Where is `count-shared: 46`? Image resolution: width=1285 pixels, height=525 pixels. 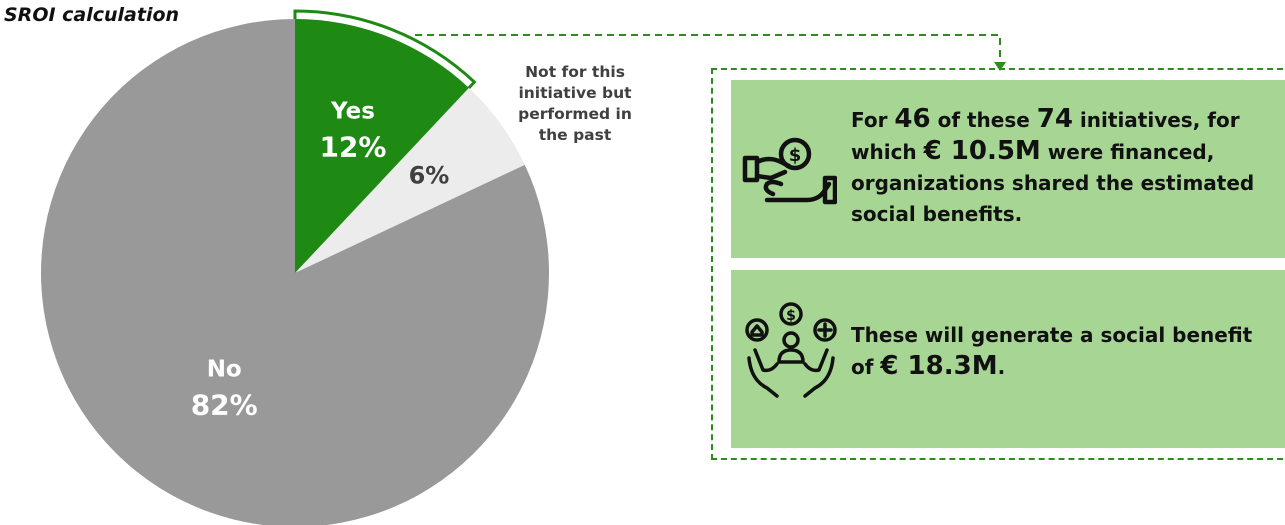 count-shared: 46 is located at coordinates (912, 119).